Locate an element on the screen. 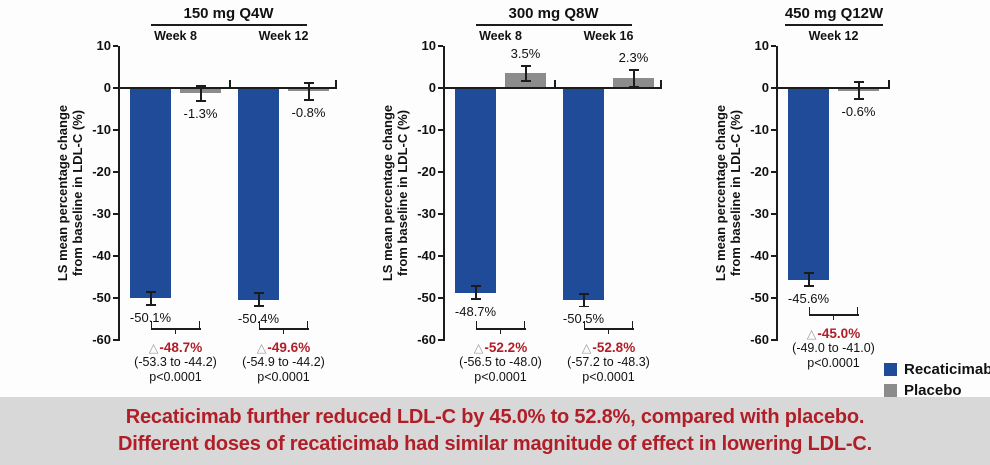 The width and height of the screenshot is (990, 465). legend-item-recaticimab: Recaticimab is located at coordinates (937, 369).